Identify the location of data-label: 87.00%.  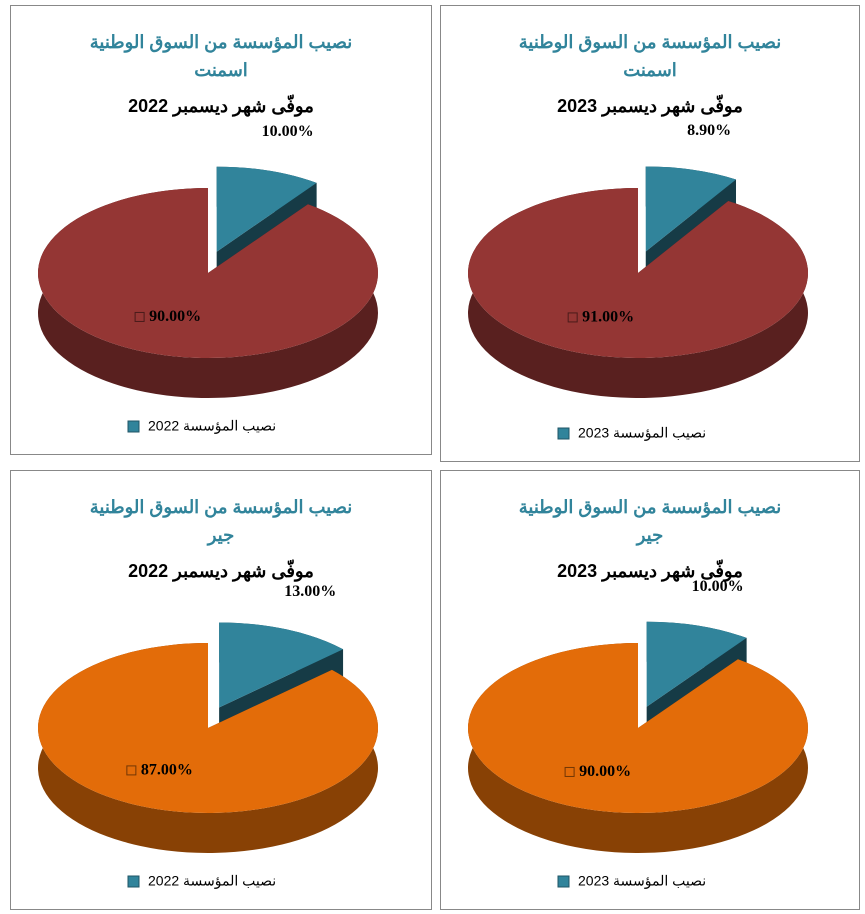
(167, 770).